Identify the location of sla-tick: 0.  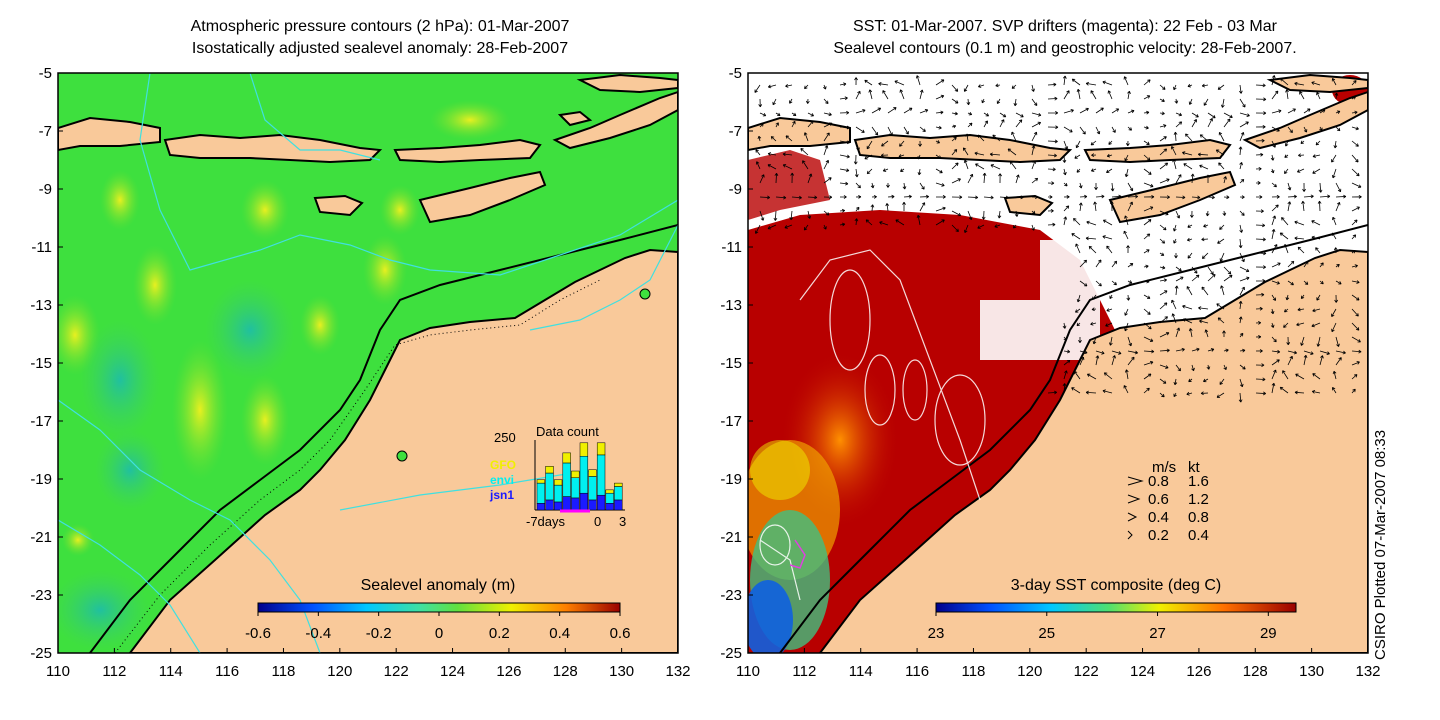
(439, 633).